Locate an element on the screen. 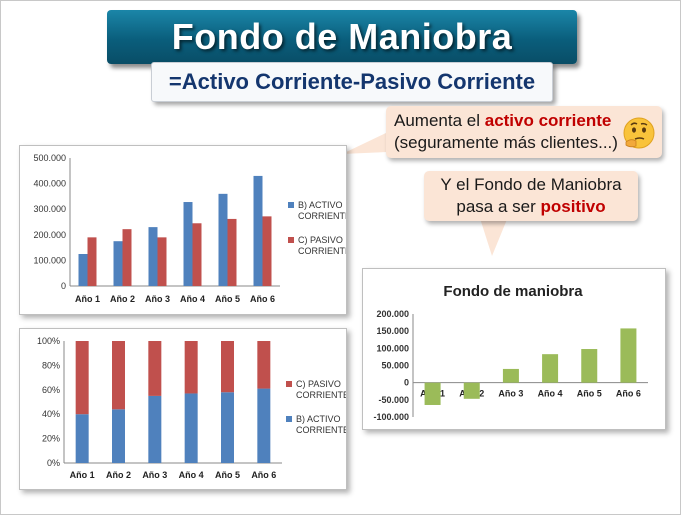 The height and width of the screenshot is (515, 681). slide-title: Fondo de Maniobra is located at coordinates (342, 36).